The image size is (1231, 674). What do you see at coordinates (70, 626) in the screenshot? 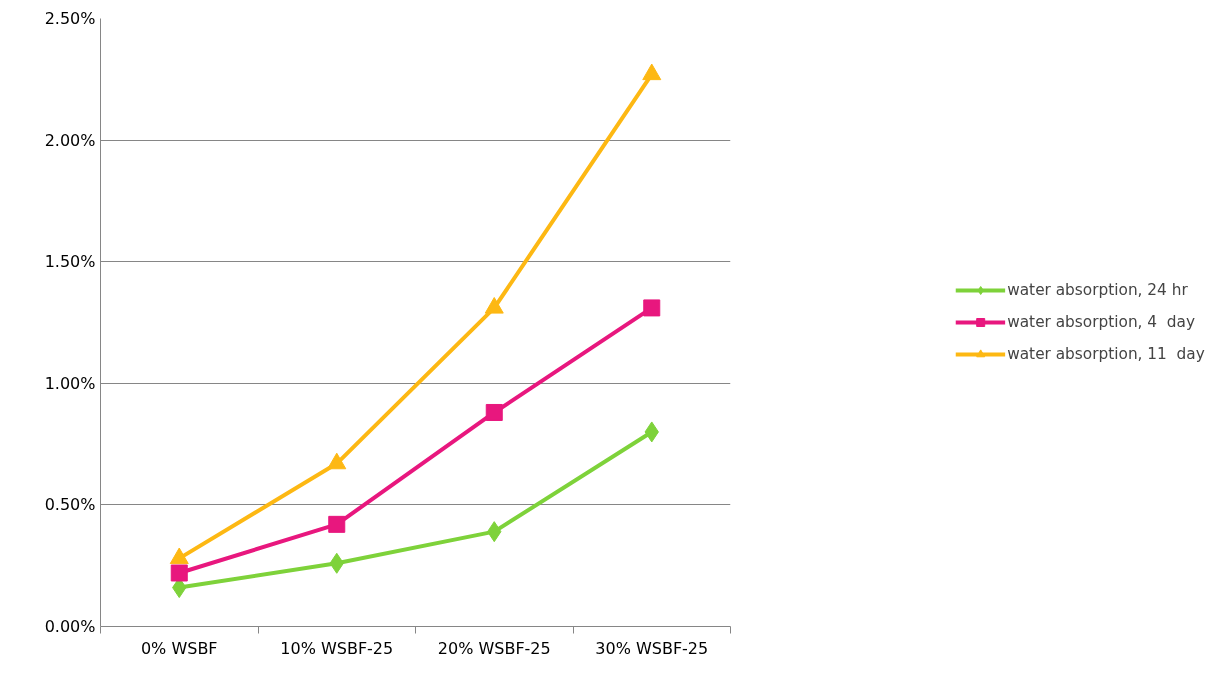
I see `y-tick-label: 0.00%` at bounding box center [70, 626].